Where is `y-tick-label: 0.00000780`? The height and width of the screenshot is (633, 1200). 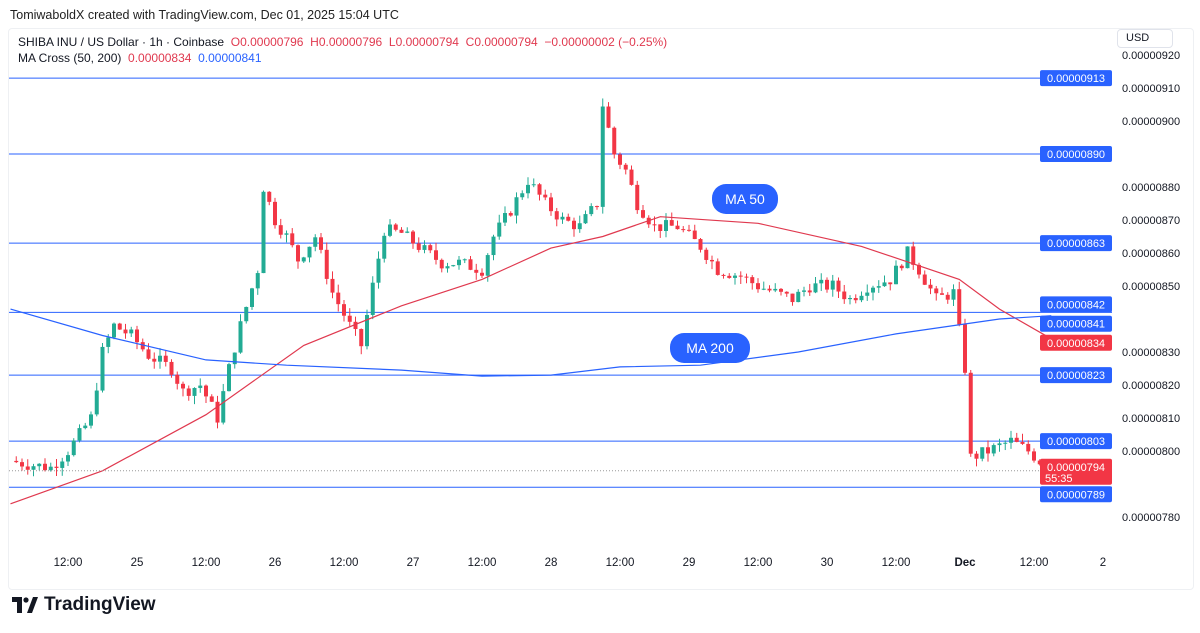 y-tick-label: 0.00000780 is located at coordinates (1151, 518).